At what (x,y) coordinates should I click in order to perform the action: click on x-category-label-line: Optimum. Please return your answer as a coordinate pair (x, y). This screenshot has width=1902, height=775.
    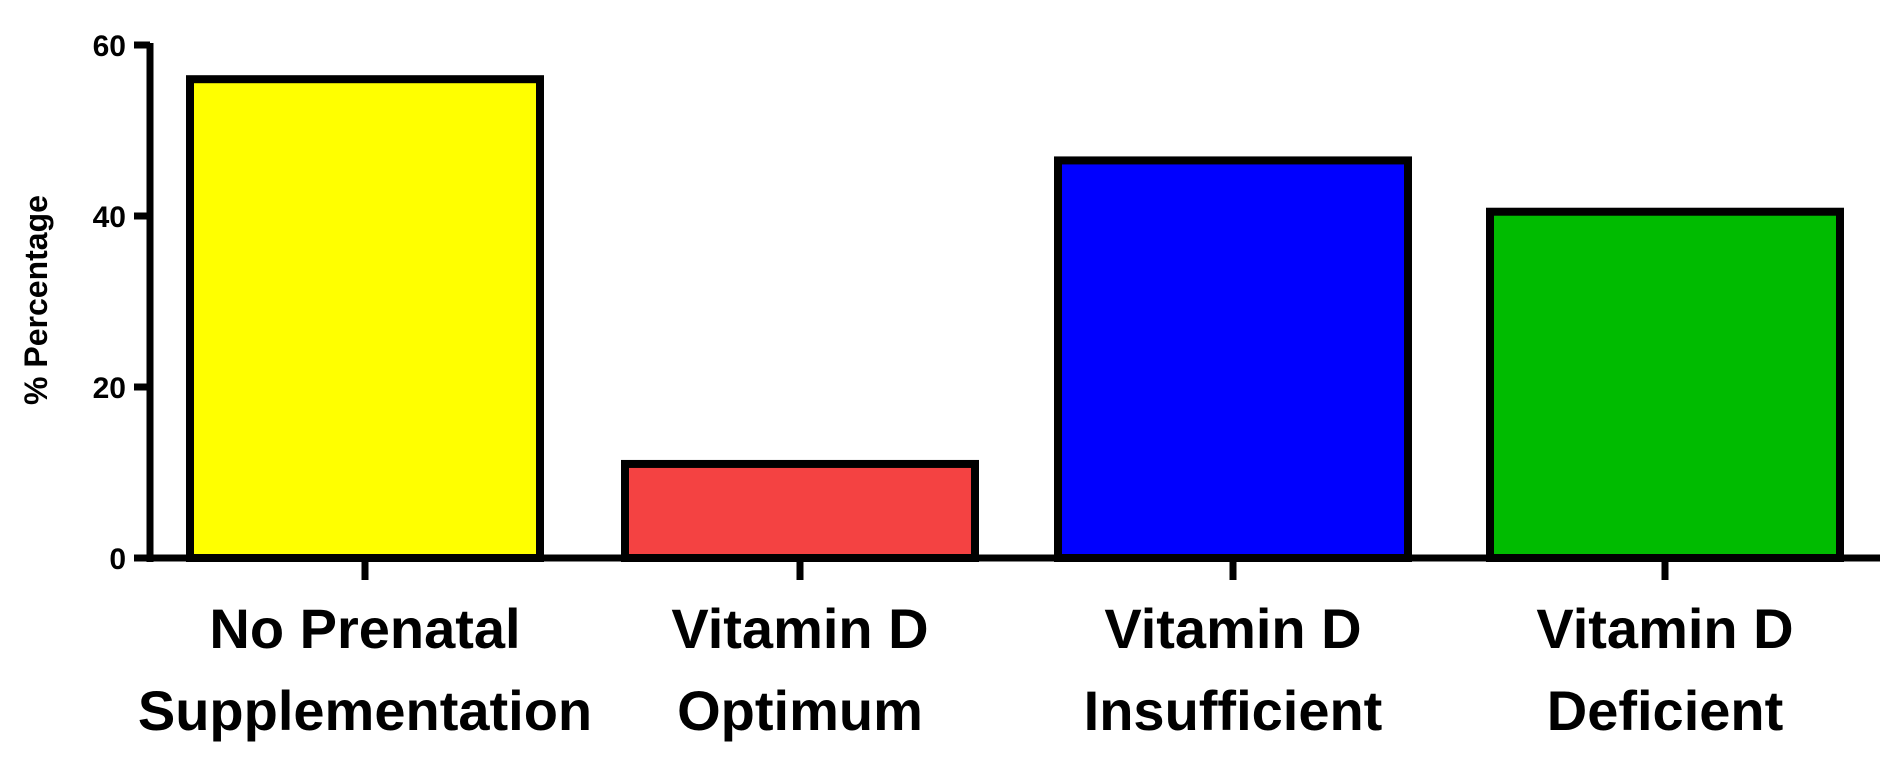
    Looking at the image, I should click on (800, 710).